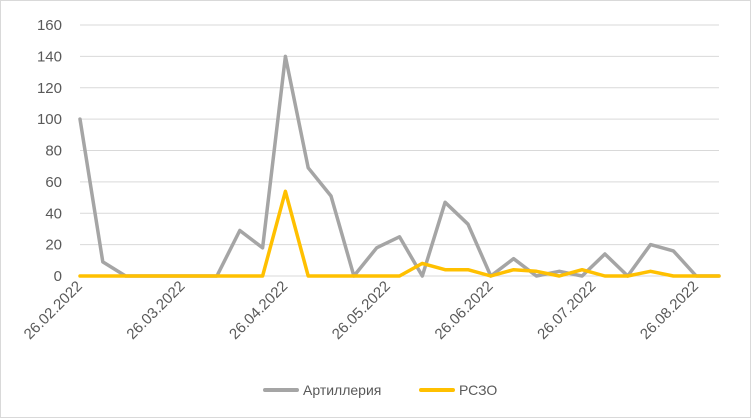 The height and width of the screenshot is (418, 751). I want to click on y-tick-label: 60, so click(53, 182).